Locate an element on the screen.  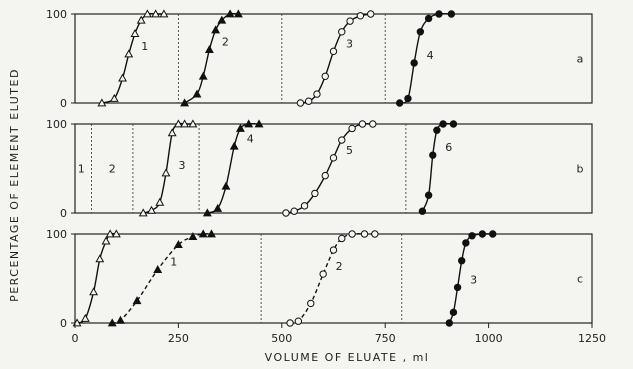
series-label: 5 is located at coordinates (349, 150).